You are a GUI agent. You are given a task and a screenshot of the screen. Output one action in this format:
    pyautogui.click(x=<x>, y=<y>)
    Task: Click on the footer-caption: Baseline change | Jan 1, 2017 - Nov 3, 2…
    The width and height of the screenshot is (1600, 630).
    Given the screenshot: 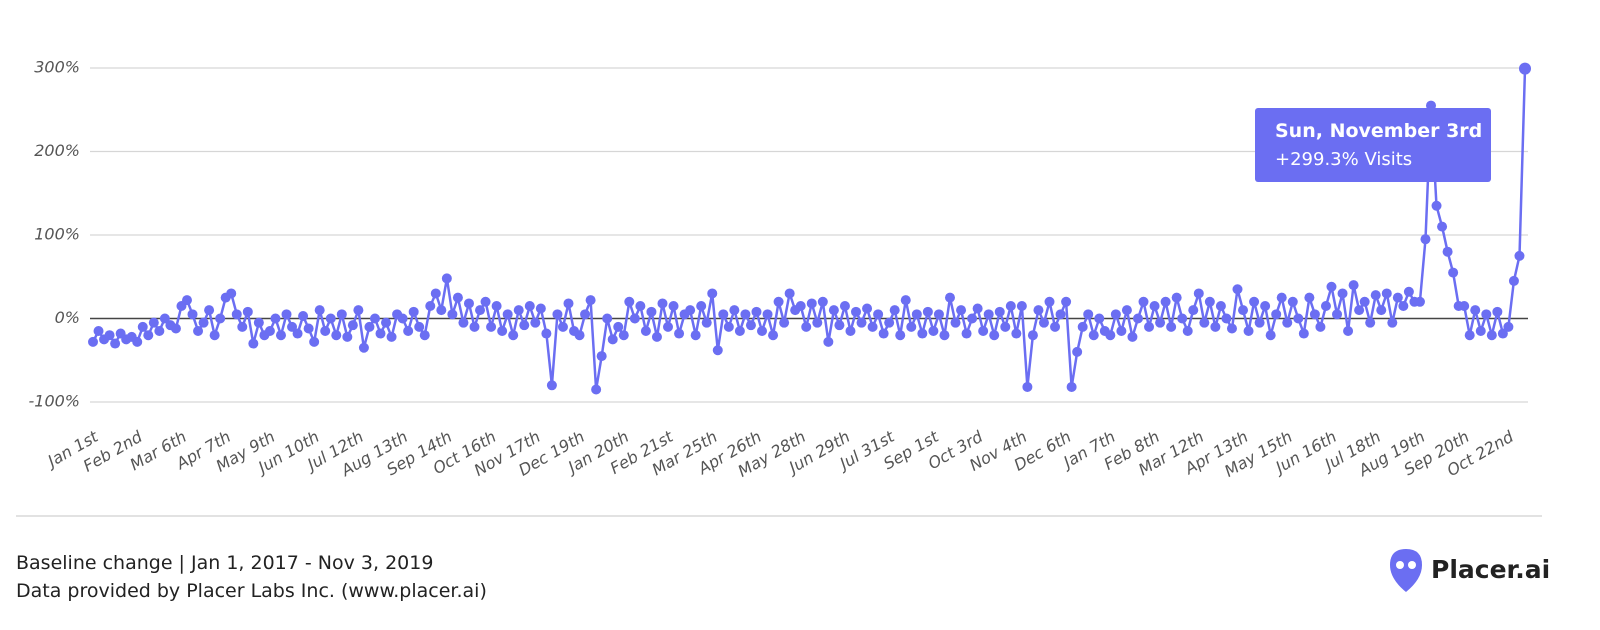 What is the action you would take?
    pyautogui.click(x=224, y=563)
    